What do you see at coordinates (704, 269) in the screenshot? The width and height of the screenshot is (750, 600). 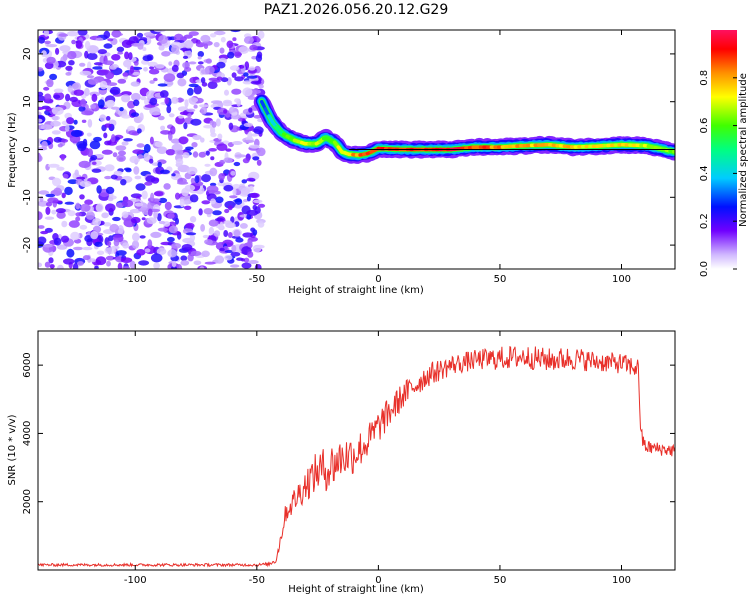 I see `colorbar-tick-label: 0.0` at bounding box center [704, 269].